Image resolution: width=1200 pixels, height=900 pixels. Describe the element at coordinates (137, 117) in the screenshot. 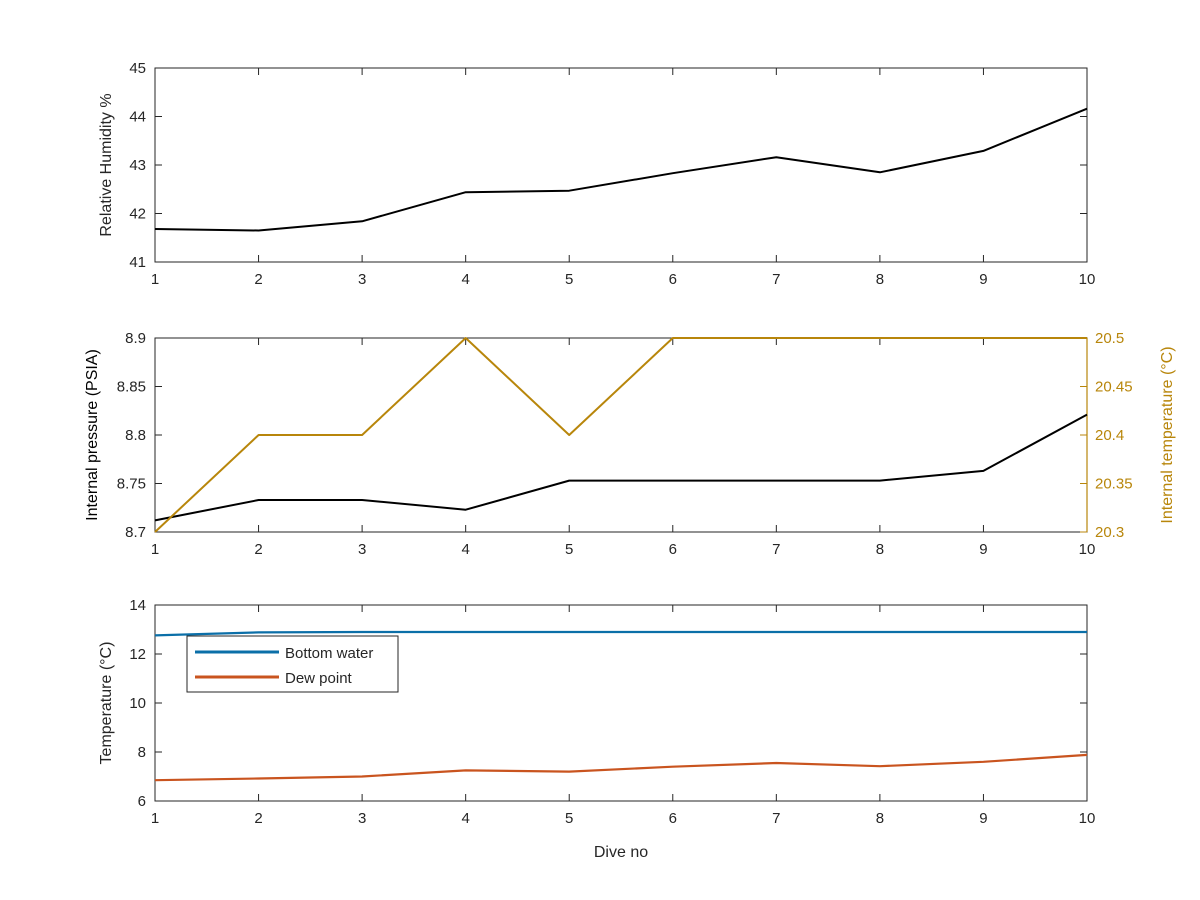

I see `y-tick-label: 44` at that location.